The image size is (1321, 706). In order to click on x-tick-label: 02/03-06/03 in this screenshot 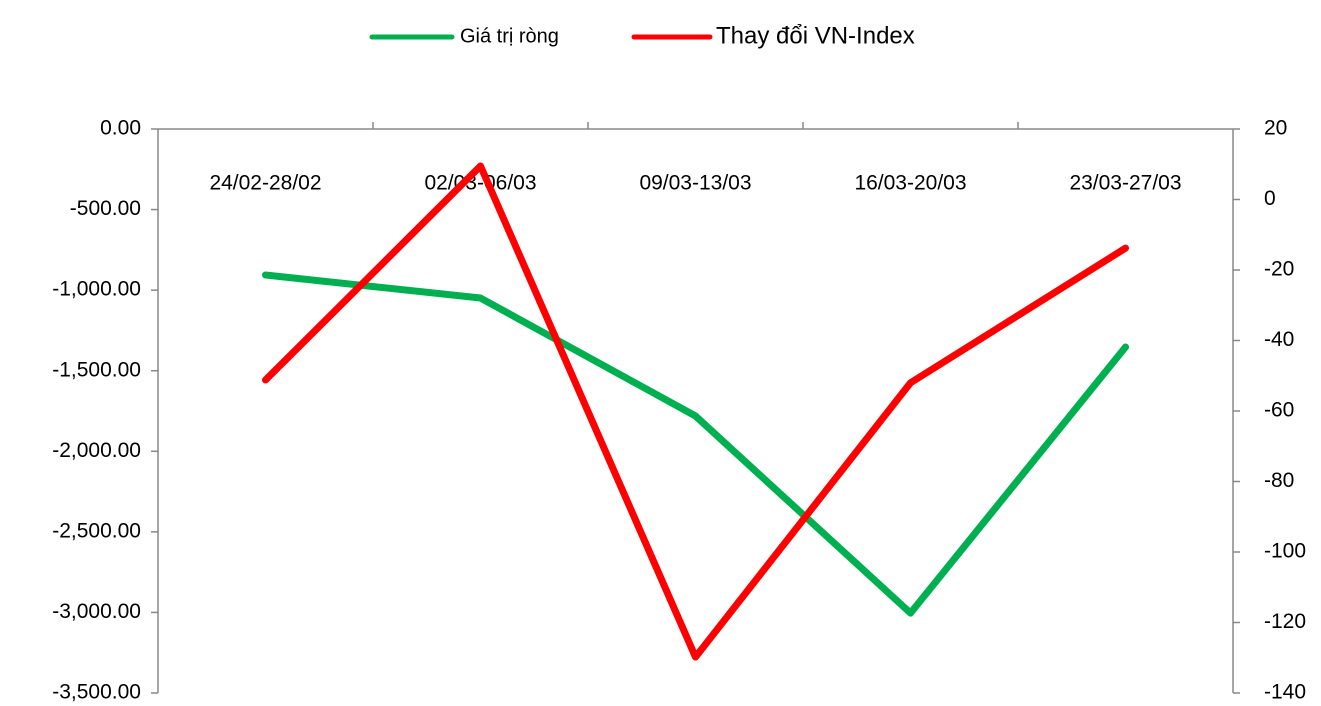, I will do `click(480, 183)`.